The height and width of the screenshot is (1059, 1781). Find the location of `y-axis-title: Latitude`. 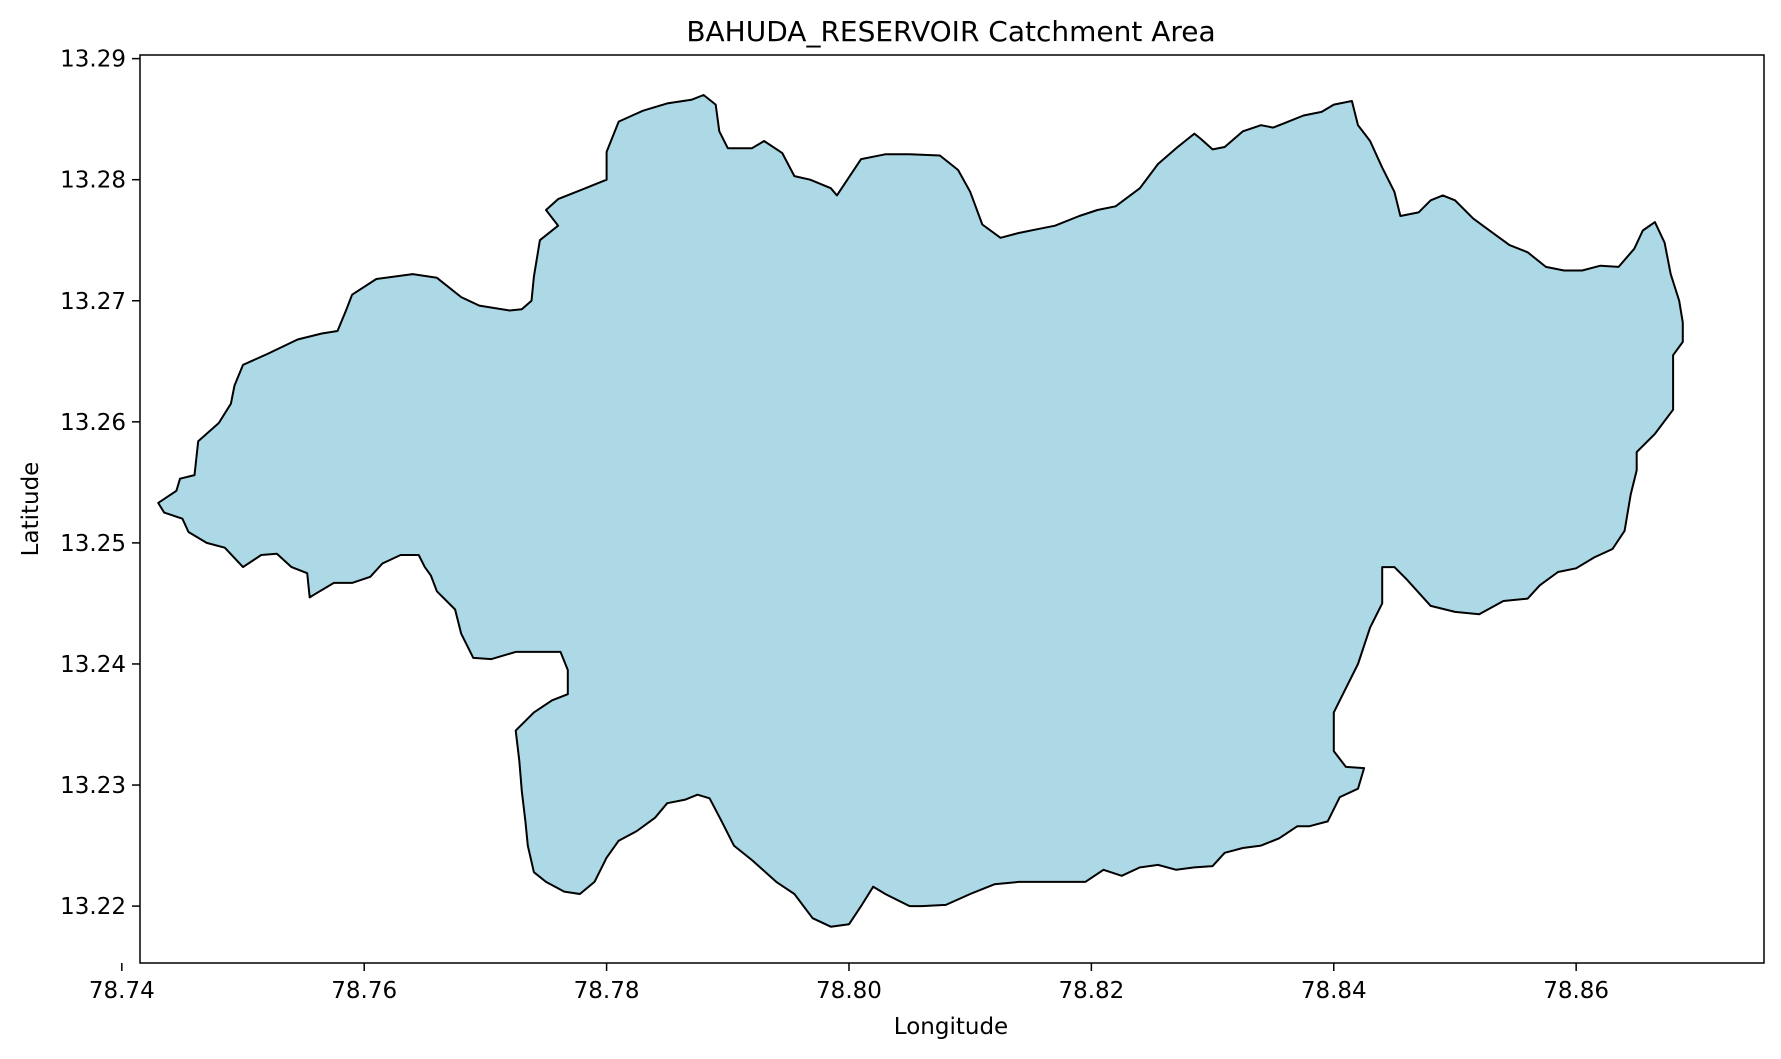

y-axis-title: Latitude is located at coordinates (31, 509).